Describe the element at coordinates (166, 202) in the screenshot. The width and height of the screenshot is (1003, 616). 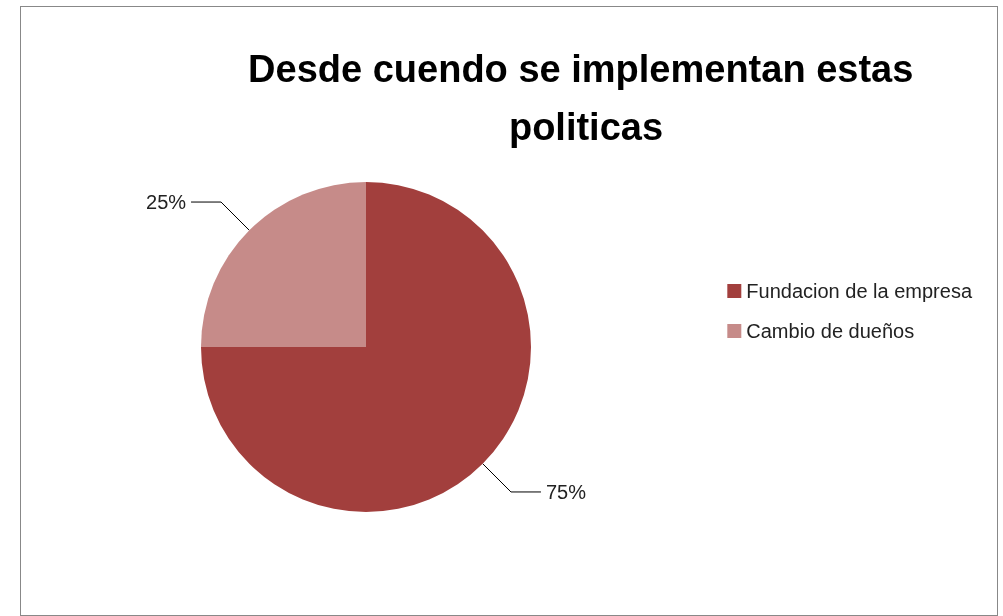
I see `data-label: 25%` at that location.